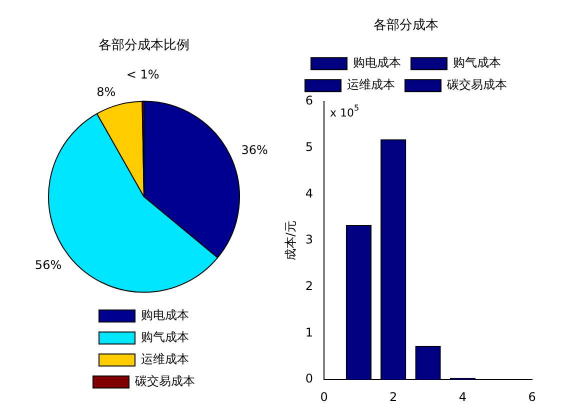 The image size is (561, 420). I want to click on y-tick-label: 0, so click(309, 379).